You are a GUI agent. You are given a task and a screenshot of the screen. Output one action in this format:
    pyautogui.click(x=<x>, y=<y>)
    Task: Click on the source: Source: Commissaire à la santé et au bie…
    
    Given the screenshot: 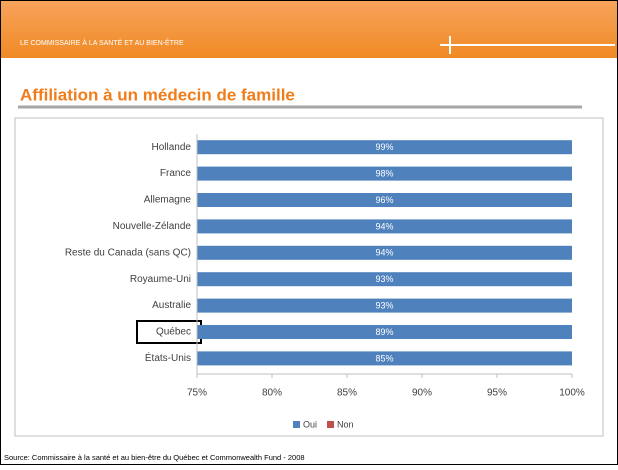 What is the action you would take?
    pyautogui.click(x=154, y=457)
    